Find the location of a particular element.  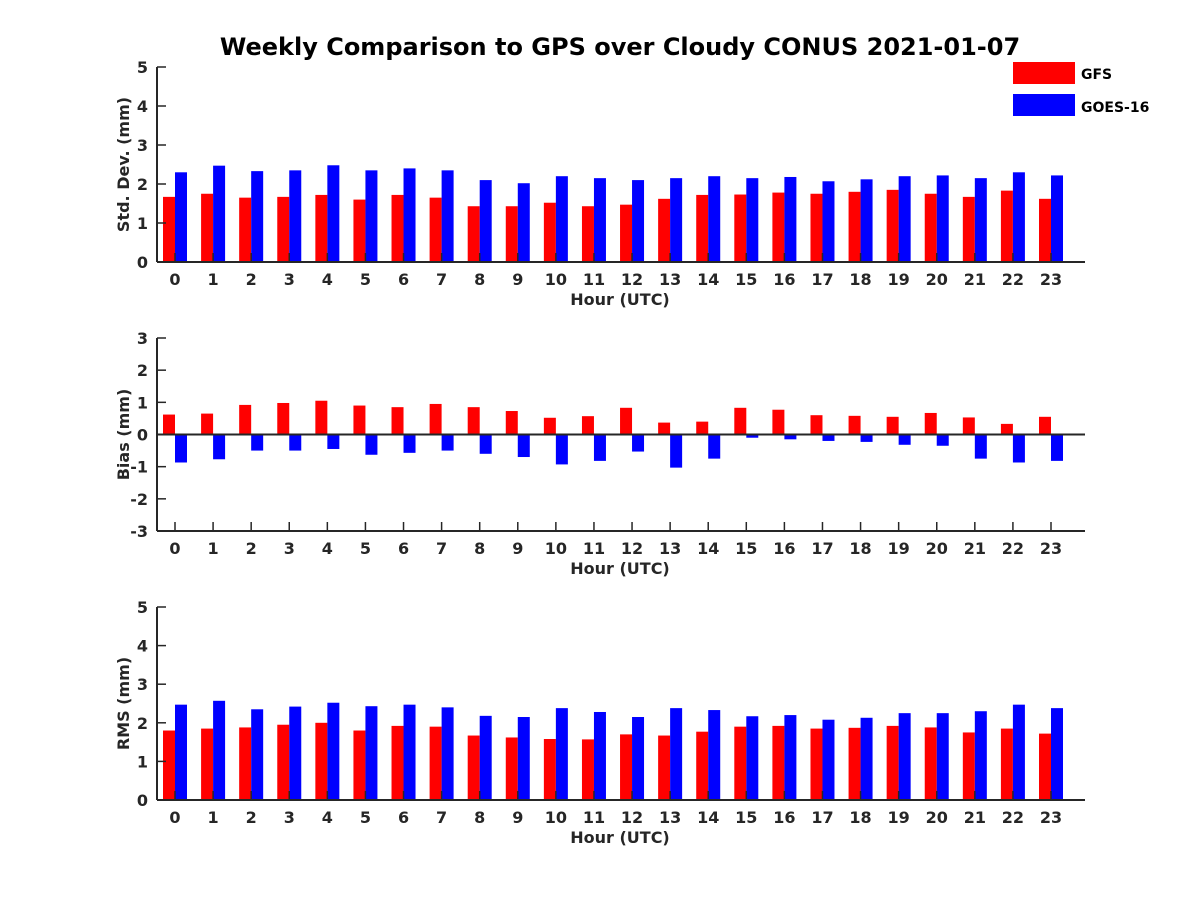

y-tick-label: 4 is located at coordinates (142, 106).